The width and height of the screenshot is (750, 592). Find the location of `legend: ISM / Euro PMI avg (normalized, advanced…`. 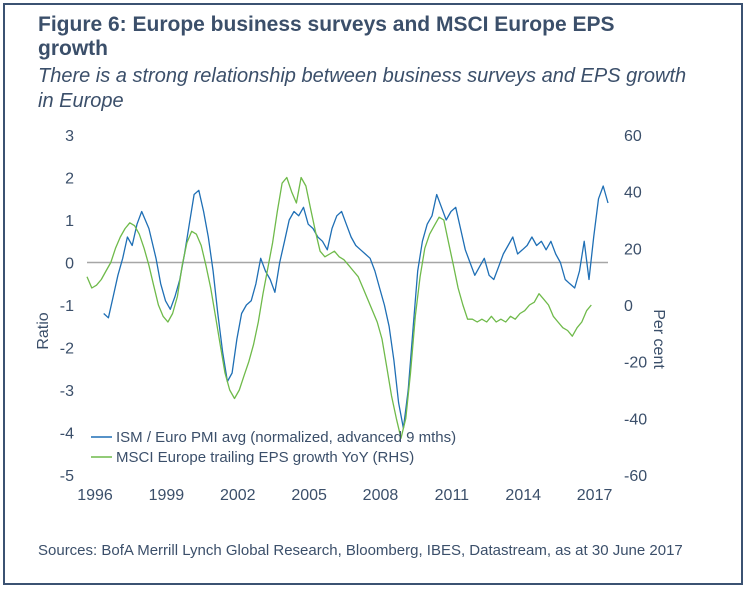

legend: ISM / Euro PMI avg (normalized, advanced… is located at coordinates (273, 447).